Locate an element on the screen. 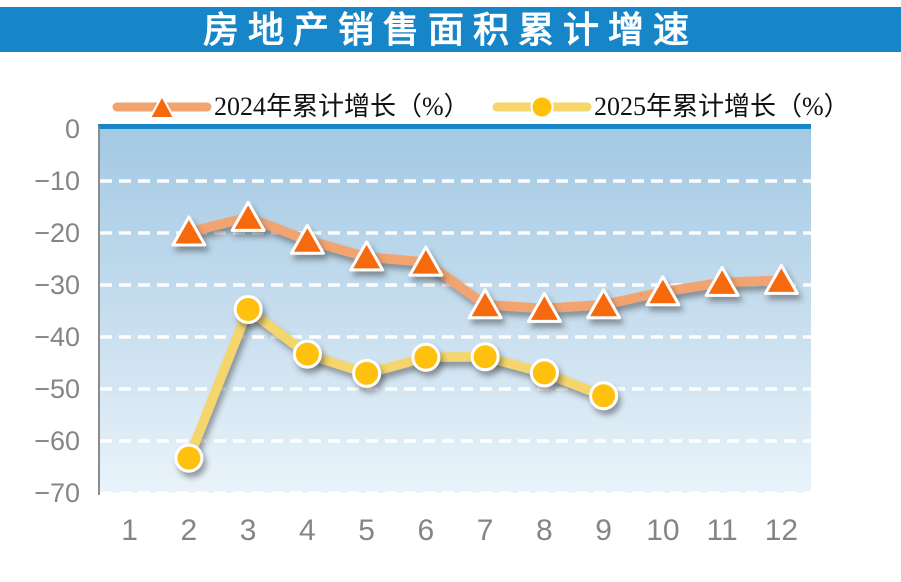 Image resolution: width=901 pixels, height=582 pixels. y-tick-label: −50 is located at coordinates (57, 389).